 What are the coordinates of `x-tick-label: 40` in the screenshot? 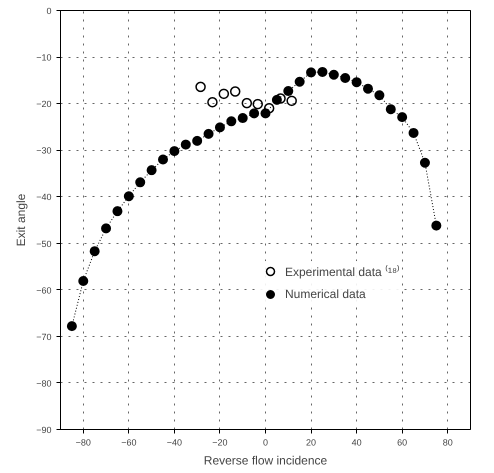 It's located at (357, 443).